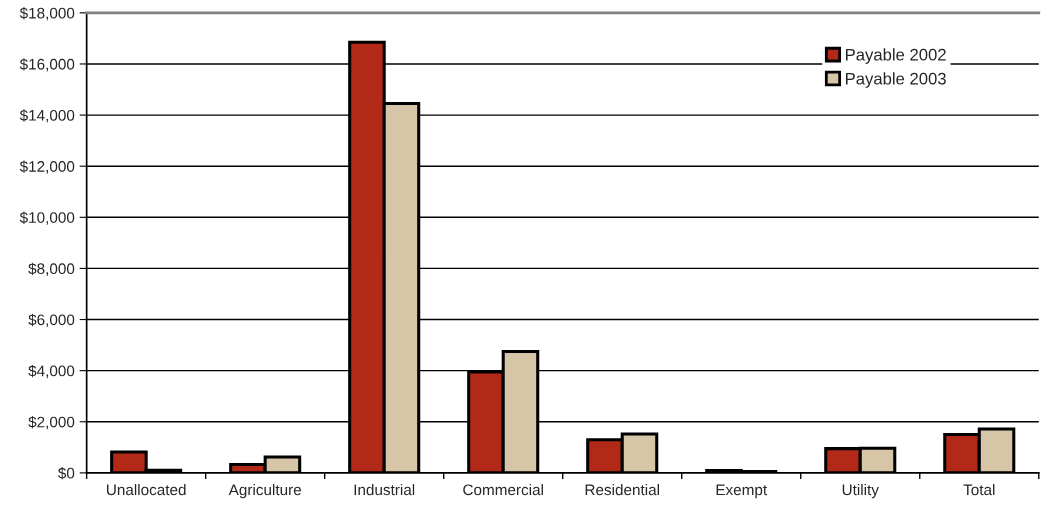 This screenshot has height=514, width=1044. What do you see at coordinates (51, 269) in the screenshot?
I see `y-tick-label: $8,000` at bounding box center [51, 269].